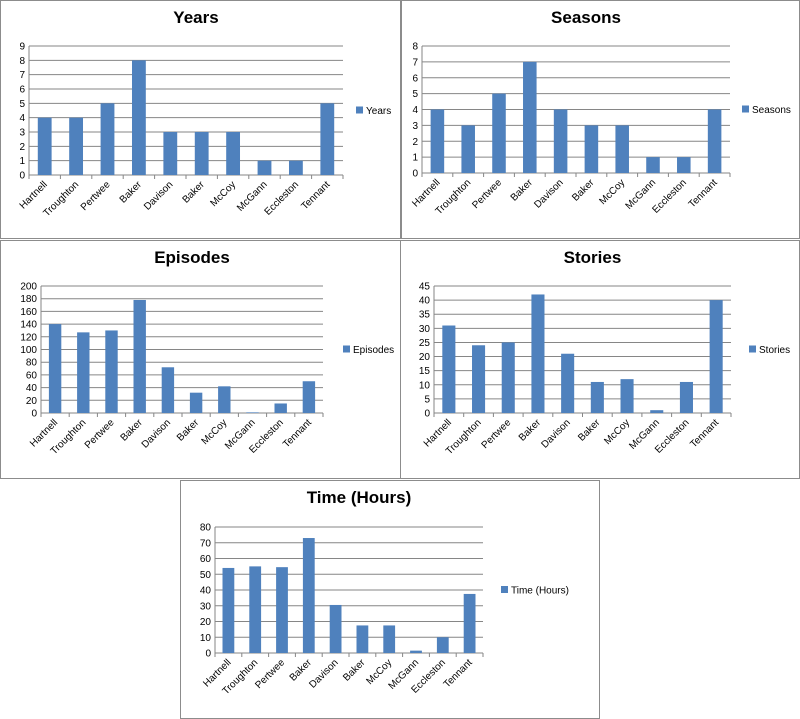 Image resolution: width=800 pixels, height=719 pixels. Describe the element at coordinates (415, 47) in the screenshot. I see `y-tick-label: 8` at that location.